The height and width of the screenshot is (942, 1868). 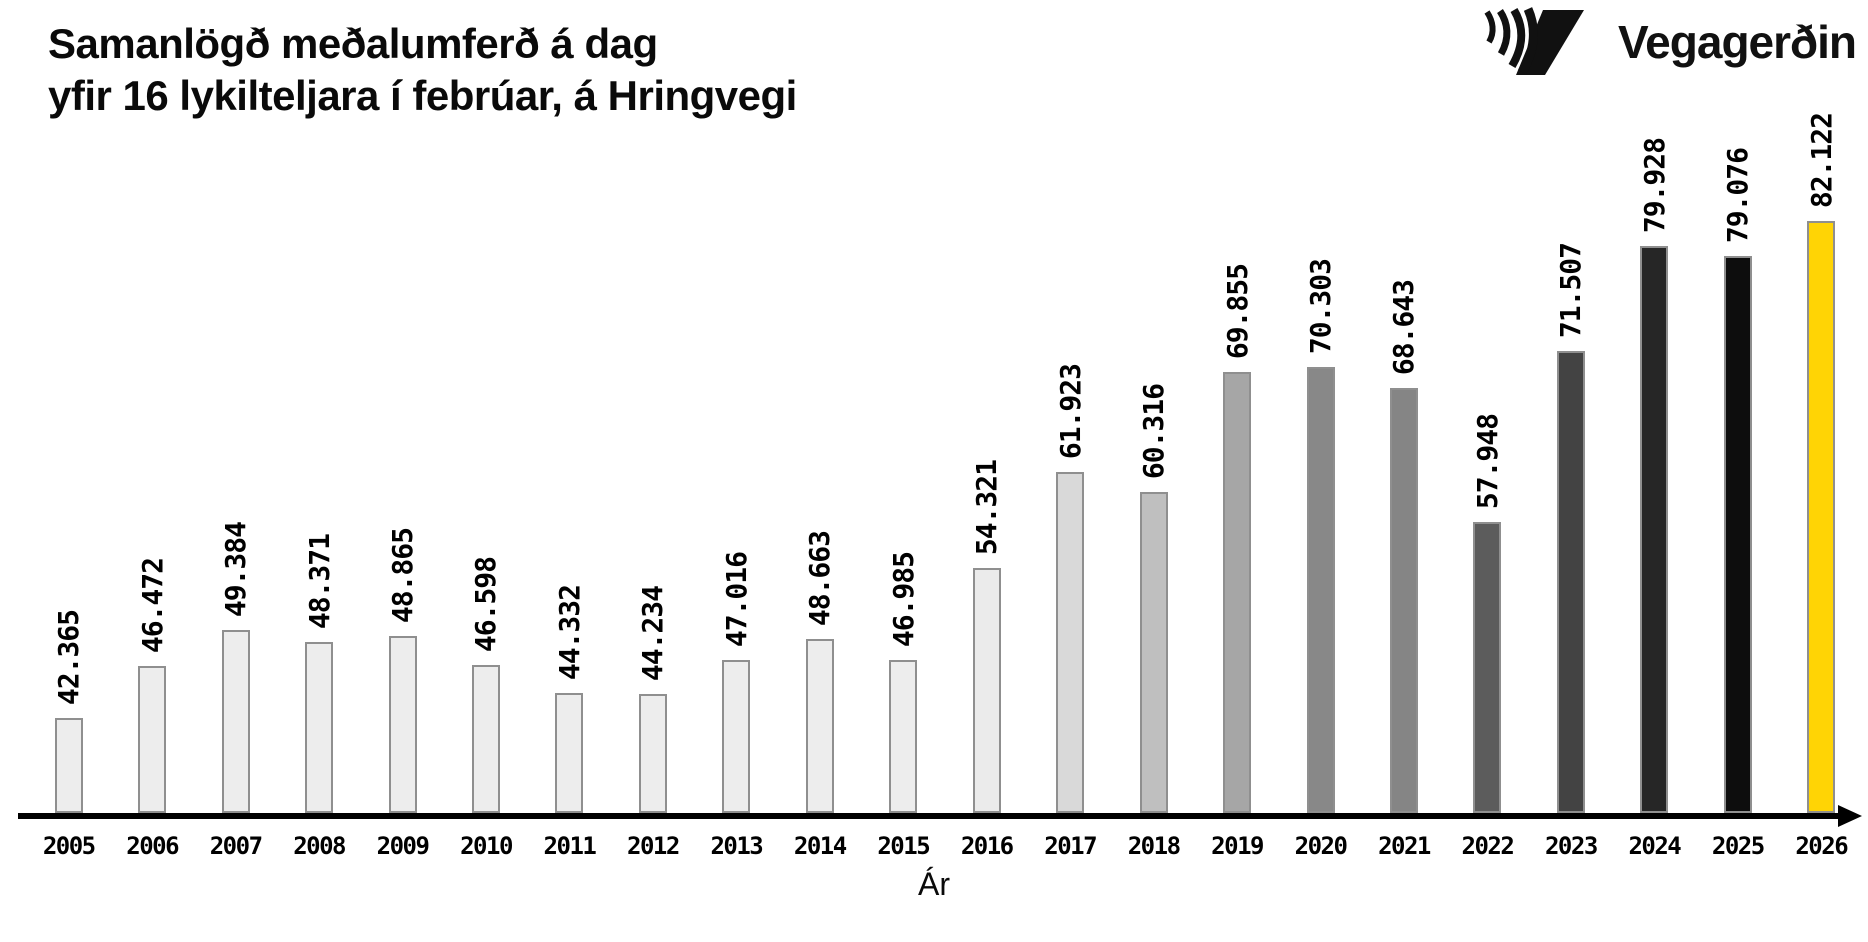 I want to click on bar-2012, so click(x=652, y=753).